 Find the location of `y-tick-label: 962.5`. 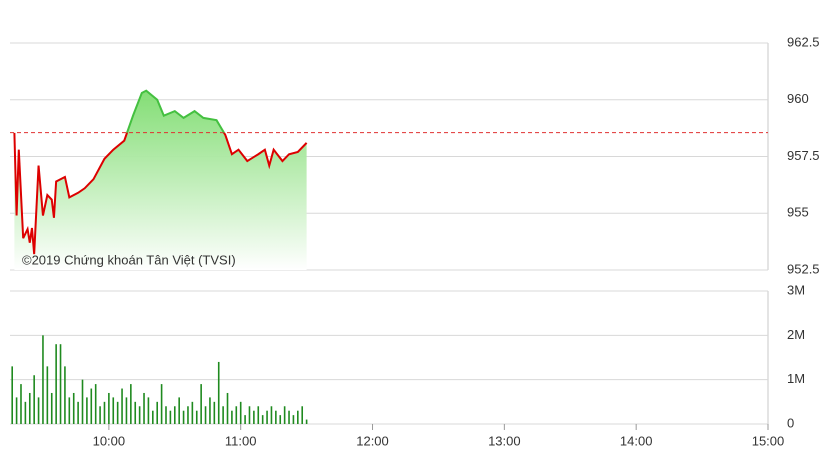

y-tick-label: 962.5 is located at coordinates (803, 41).